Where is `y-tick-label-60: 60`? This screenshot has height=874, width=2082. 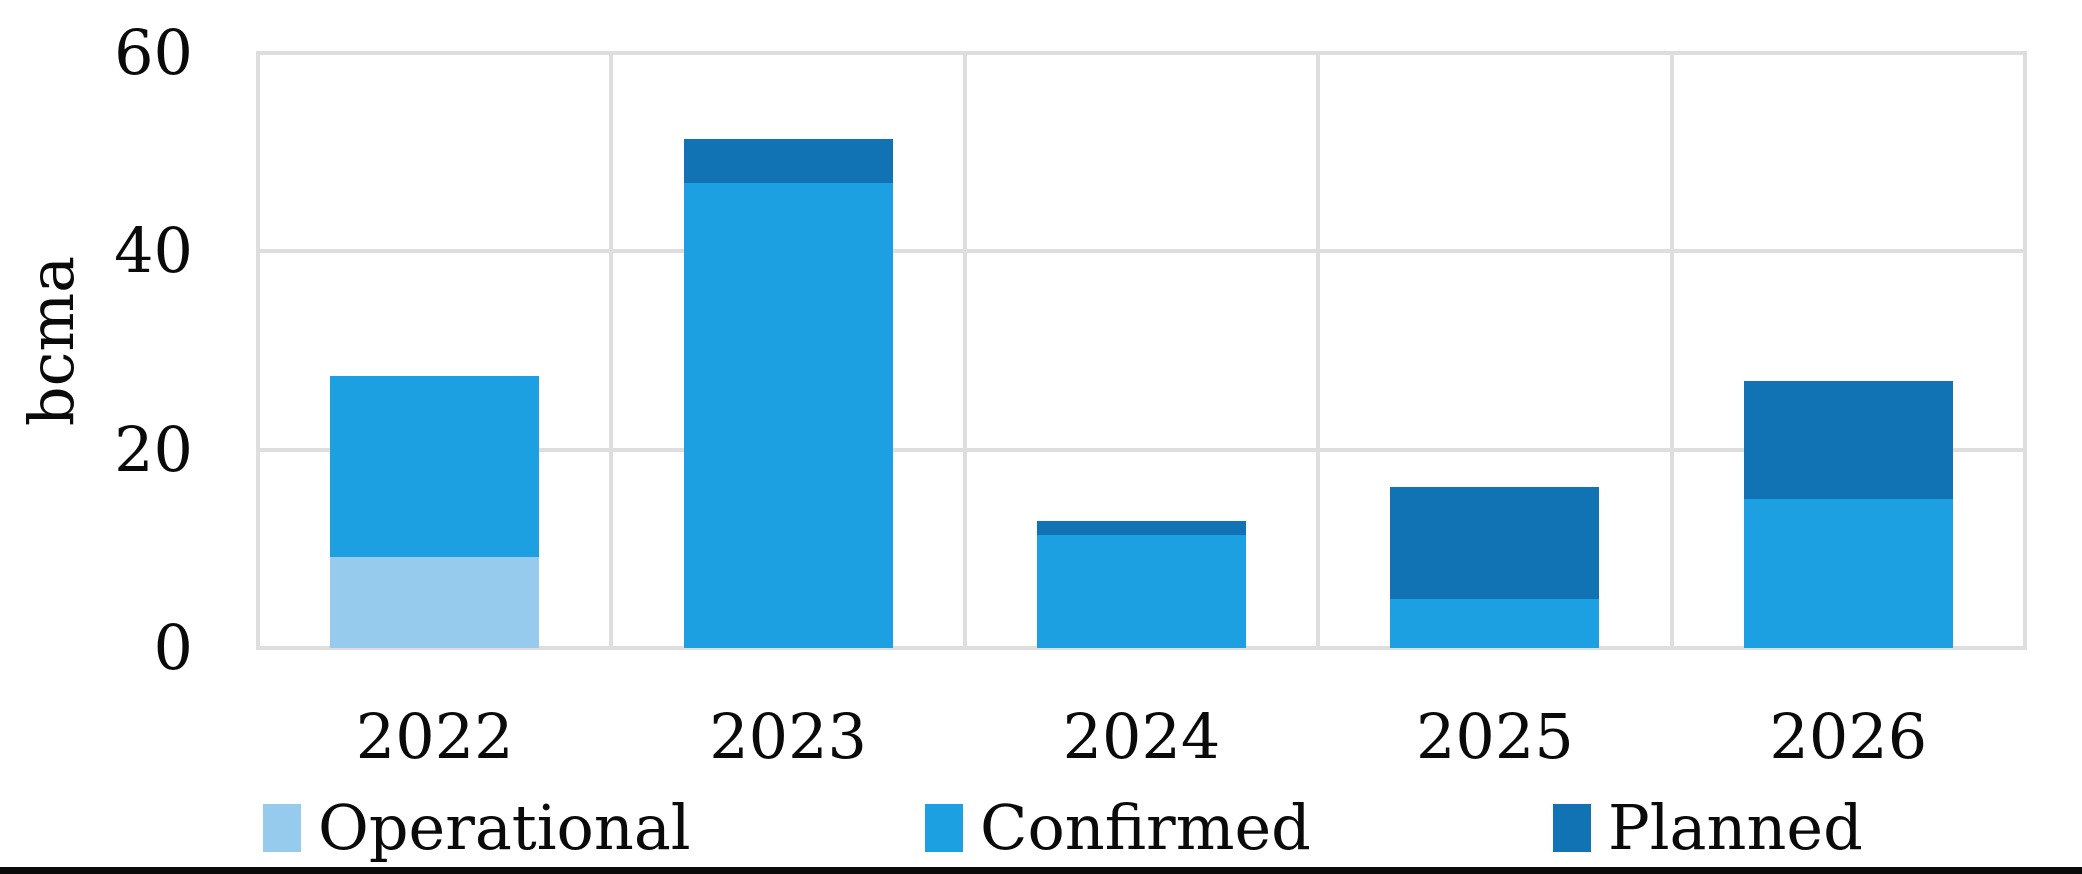 y-tick-label-60: 60 is located at coordinates (153, 52).